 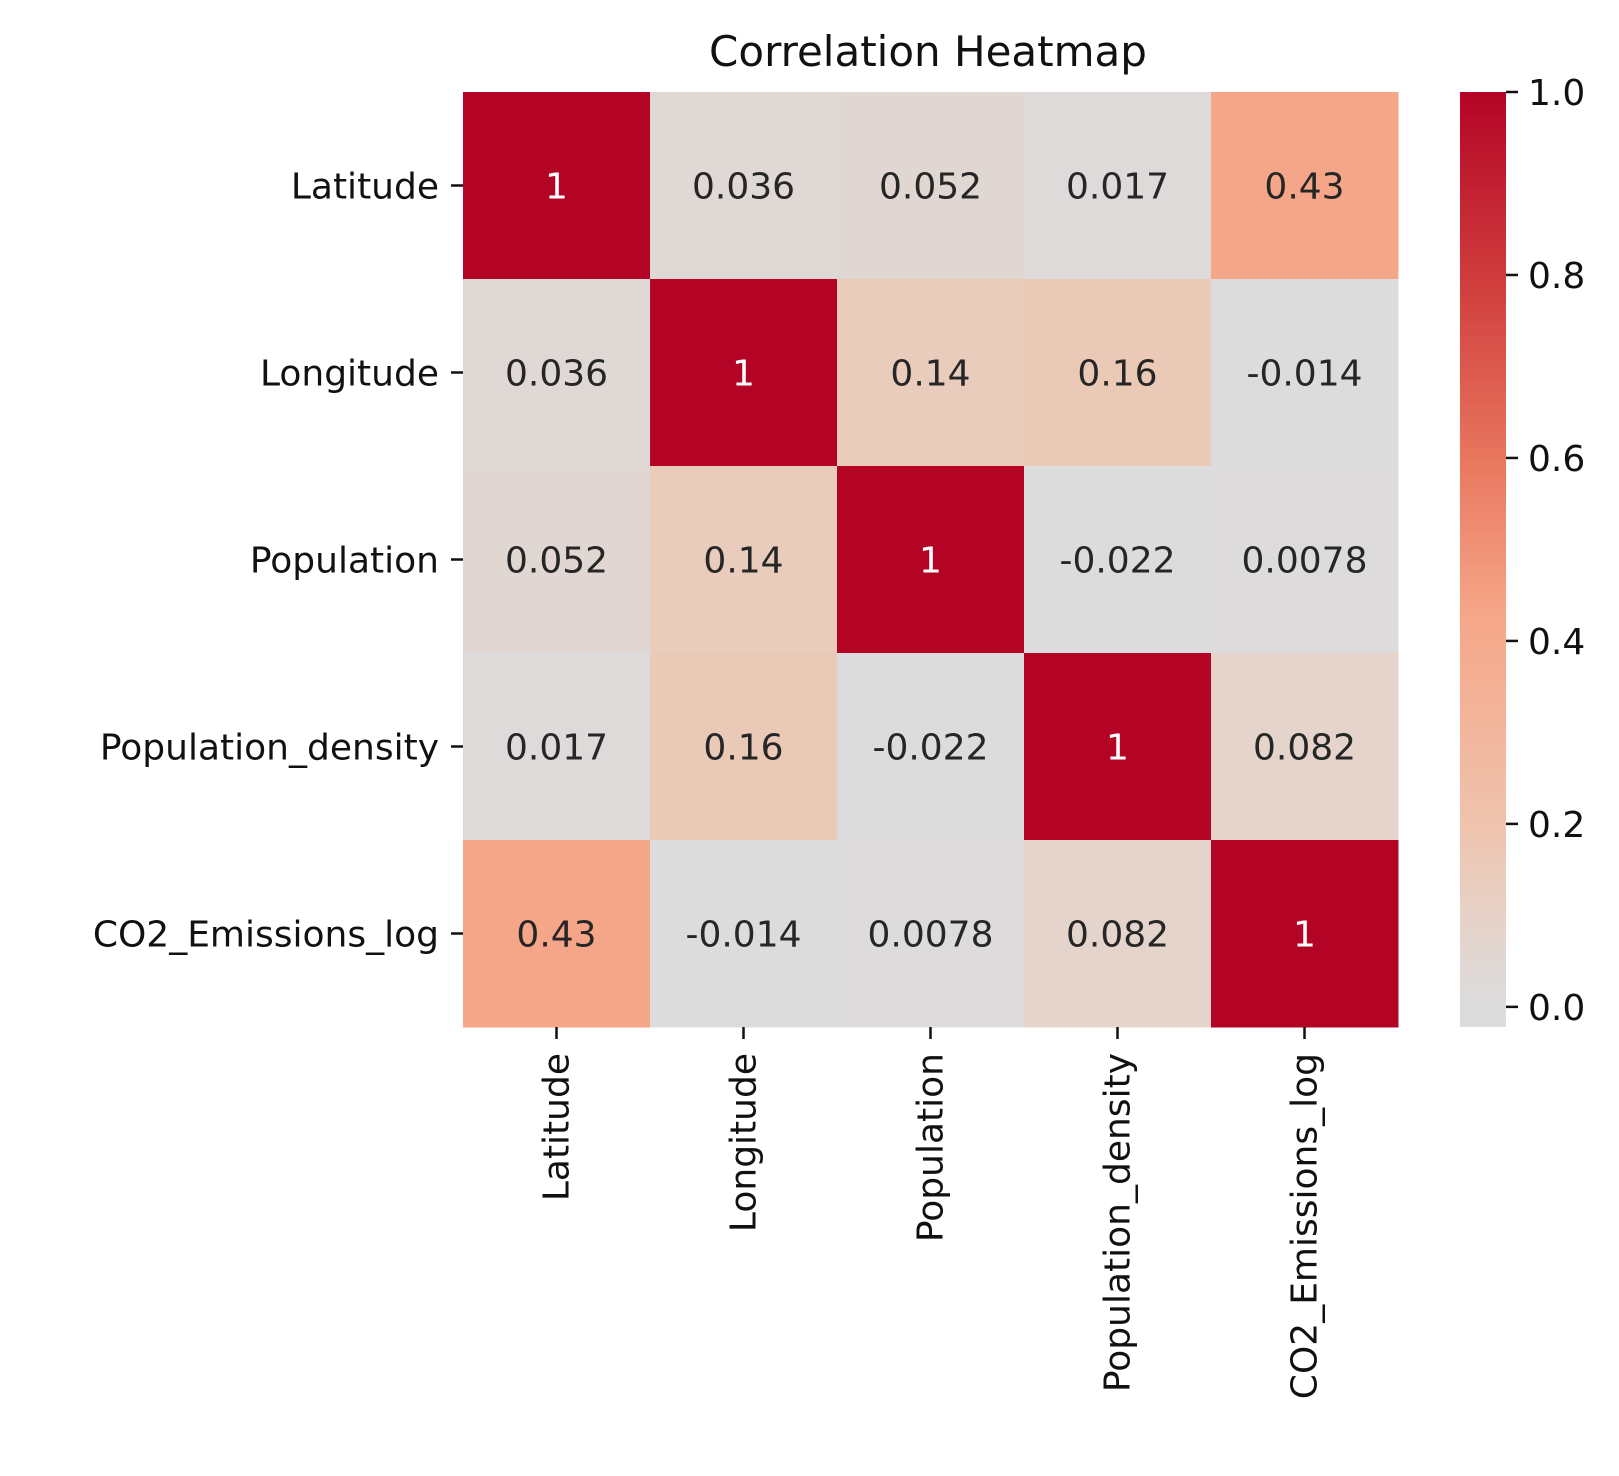 I want to click on colorbar-tick-label: 0.0, so click(x=1556, y=1008).